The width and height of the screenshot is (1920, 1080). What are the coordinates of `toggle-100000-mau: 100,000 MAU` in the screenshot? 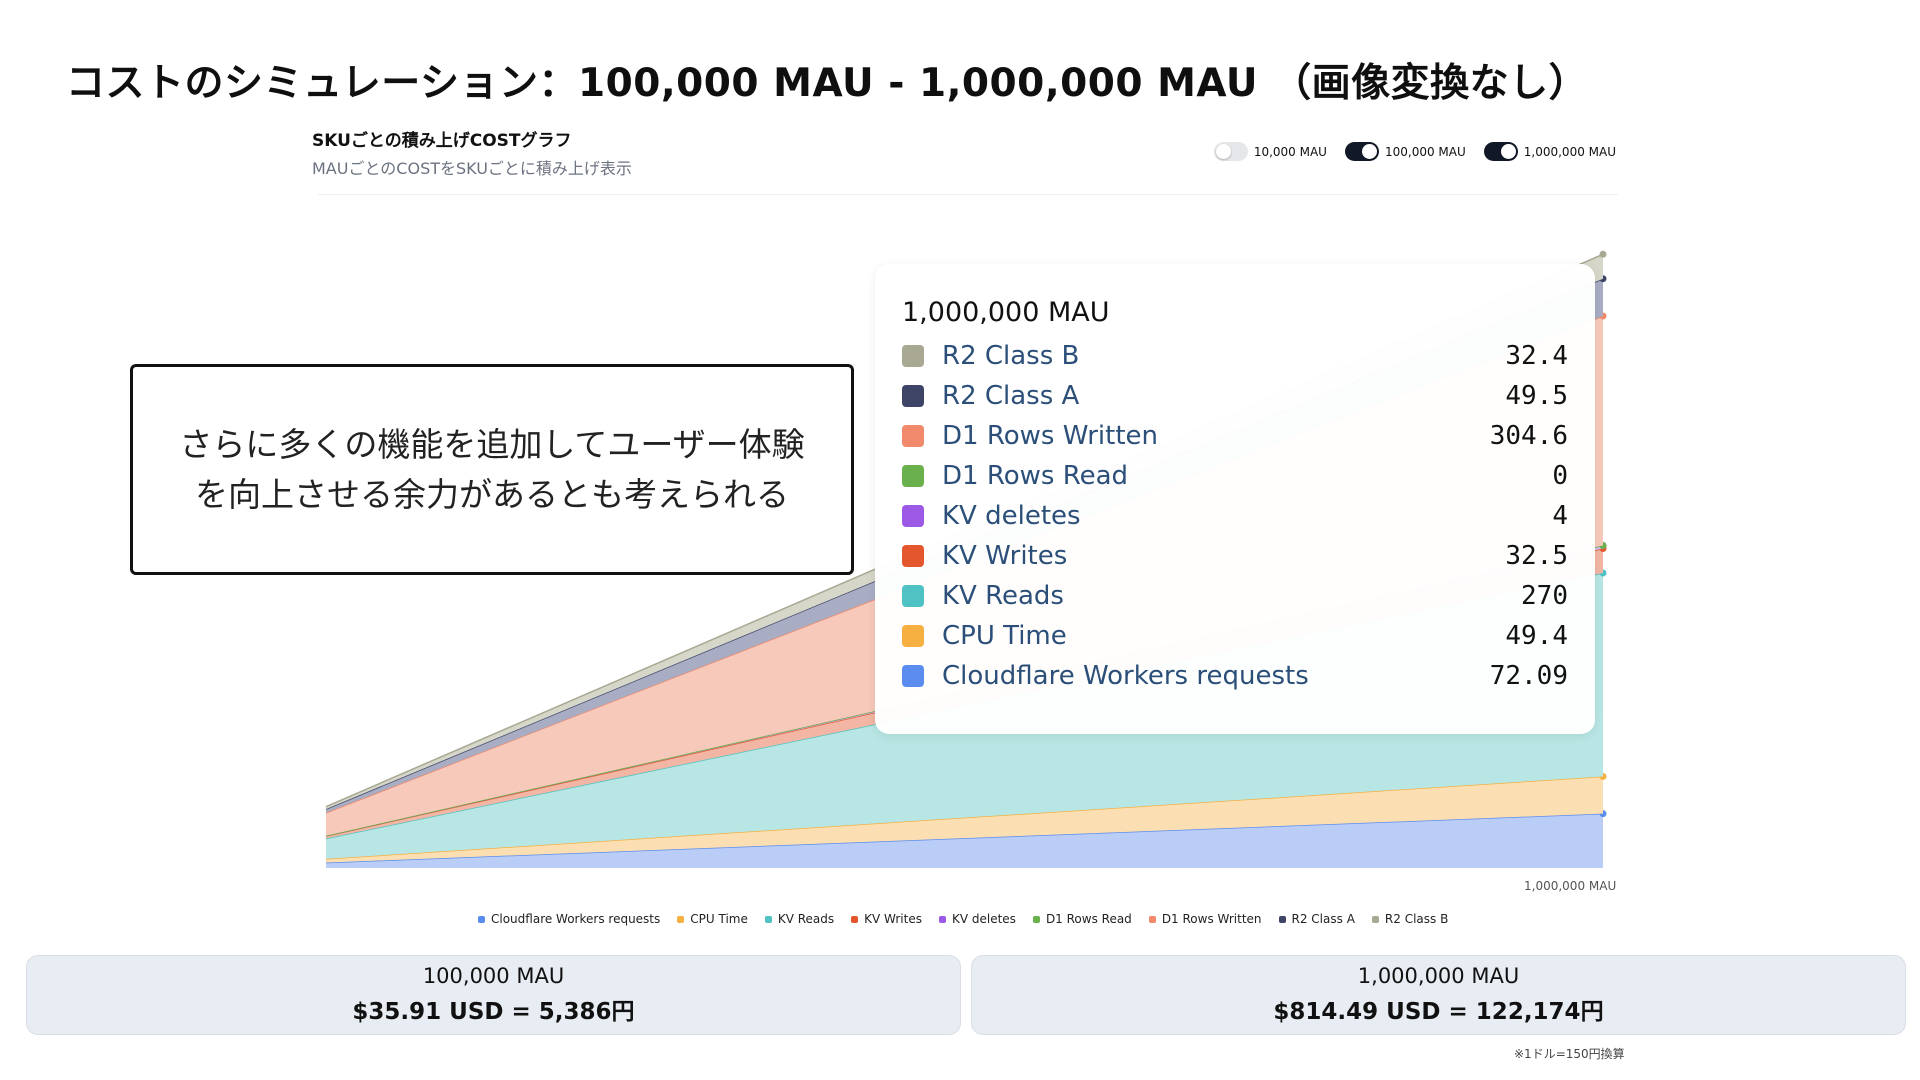 It's located at (1405, 151).